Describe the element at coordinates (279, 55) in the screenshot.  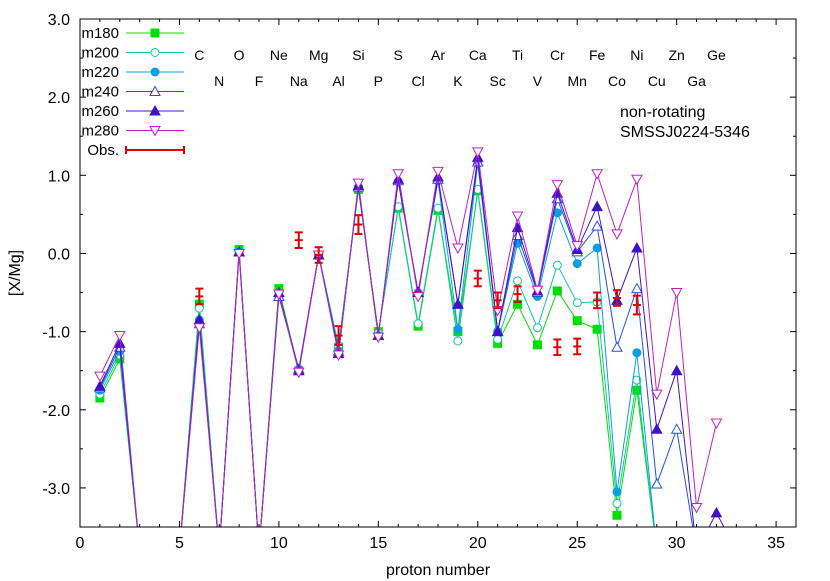
I see `element-label-ne: Ne` at that location.